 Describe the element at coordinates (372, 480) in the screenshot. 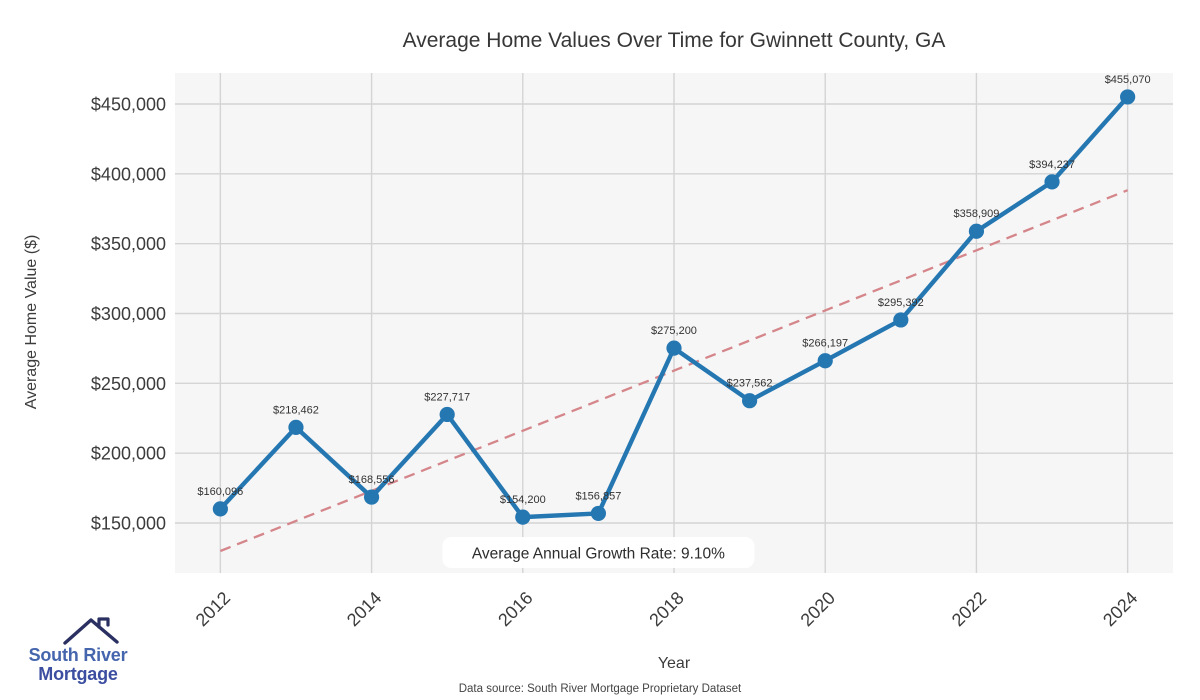

I see `data-point-label: $168,556` at that location.